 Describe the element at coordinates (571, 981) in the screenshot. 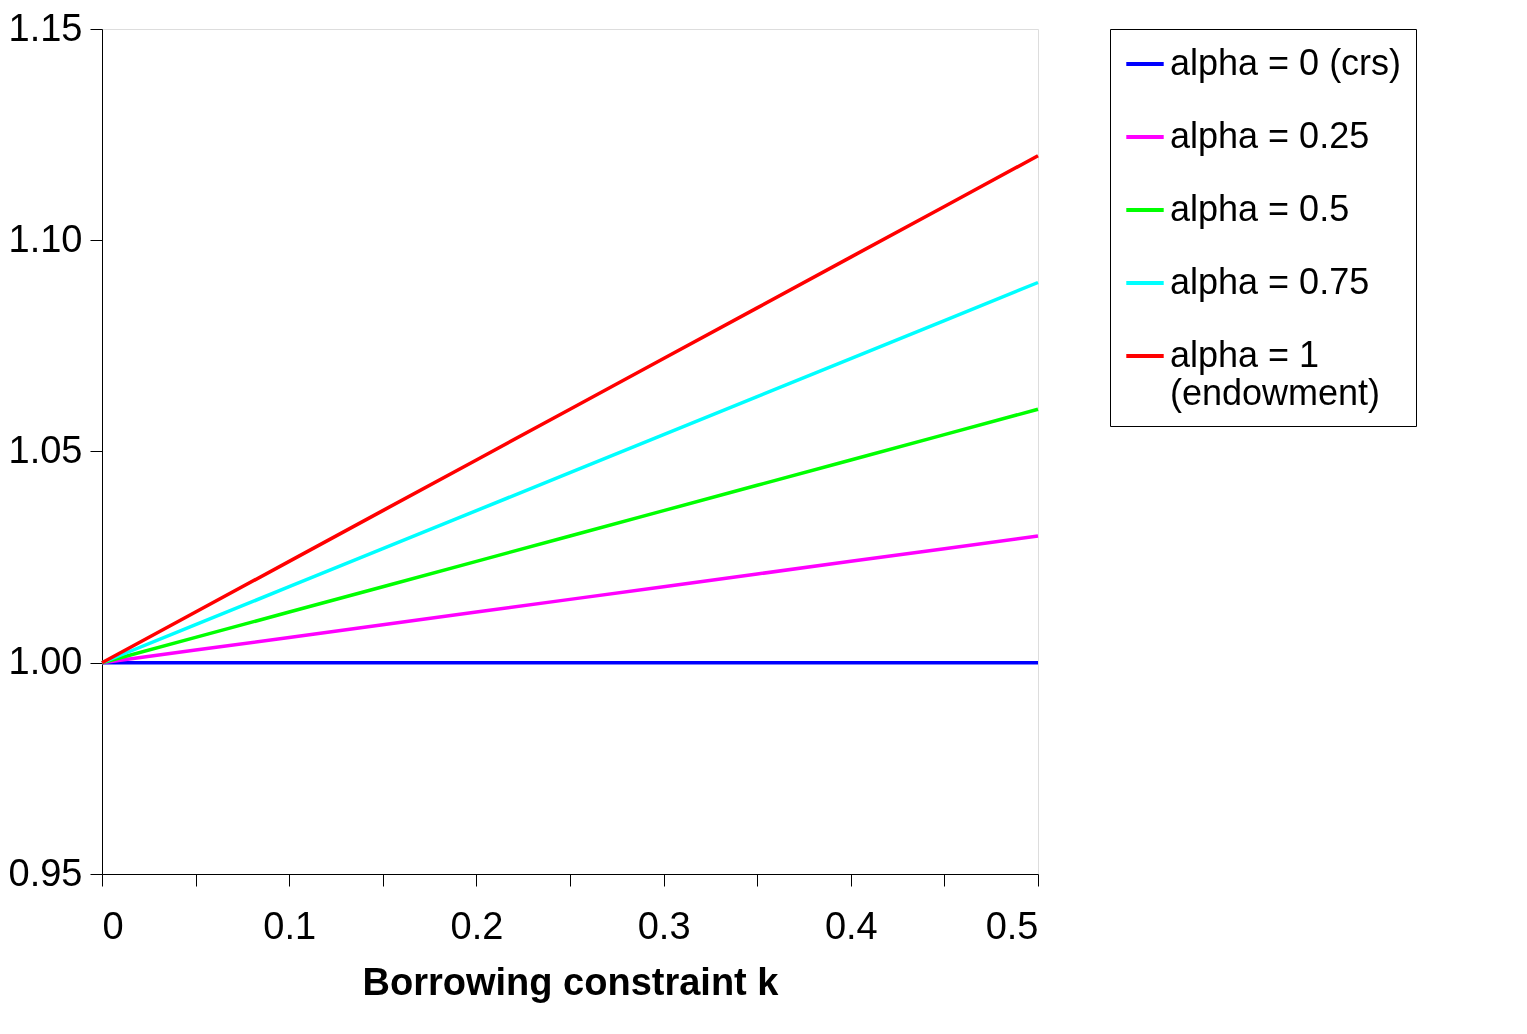

I see `x-axis-title: Borrowing constraint k` at that location.